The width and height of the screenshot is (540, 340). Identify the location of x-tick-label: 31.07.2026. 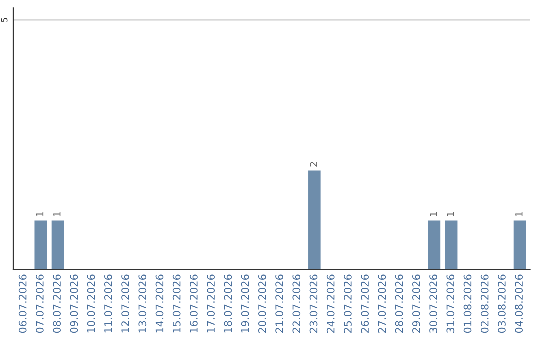
(450, 303).